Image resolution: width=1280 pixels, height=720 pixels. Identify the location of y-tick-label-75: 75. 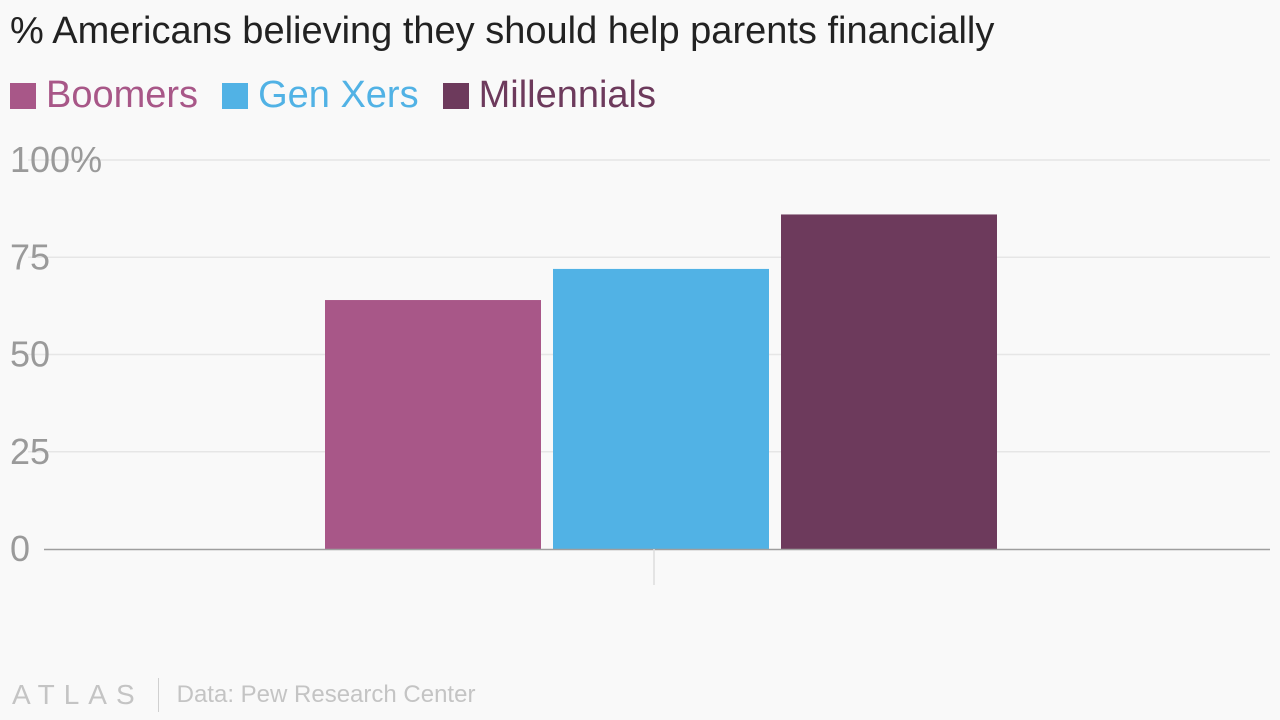
(30, 256).